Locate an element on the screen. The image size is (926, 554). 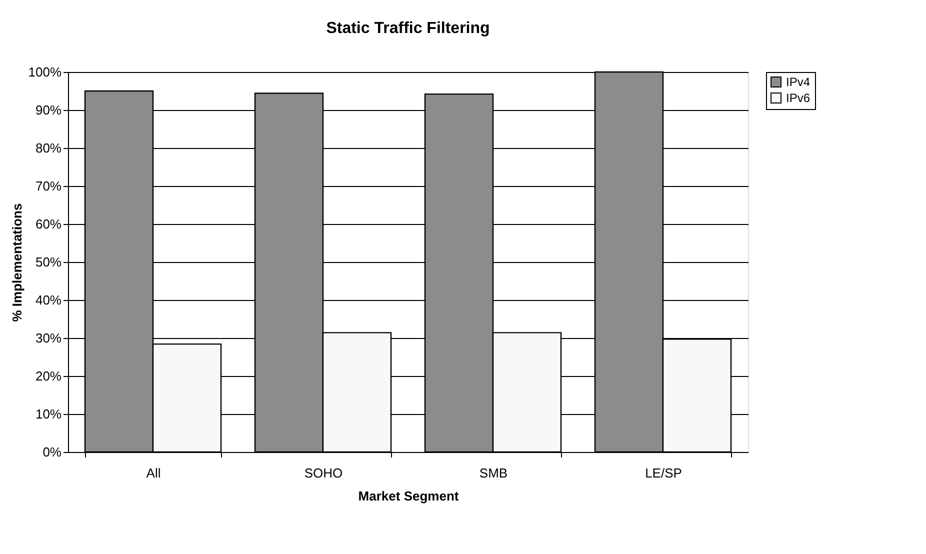
x-tick-label: SOHO is located at coordinates (323, 473).